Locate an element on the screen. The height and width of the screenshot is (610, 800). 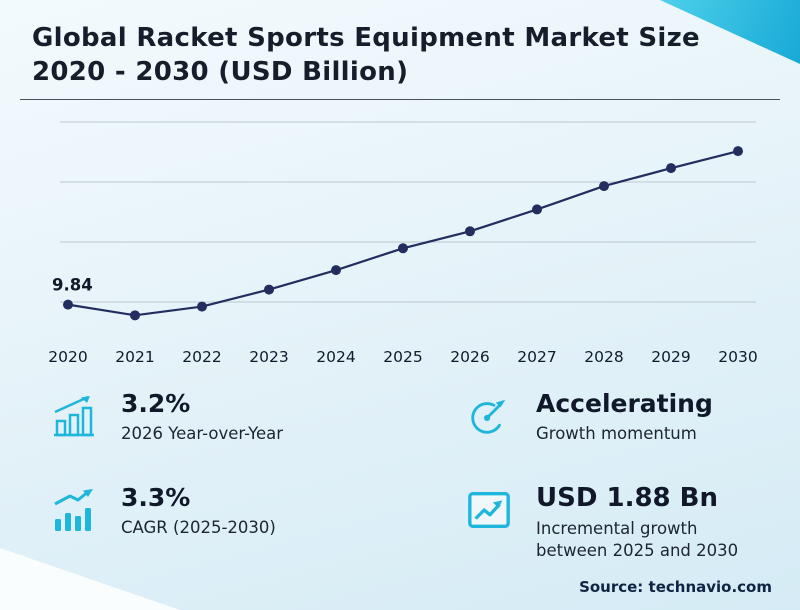
stat-label: Incremental growth between 2025 and 2030 is located at coordinates (637, 539).